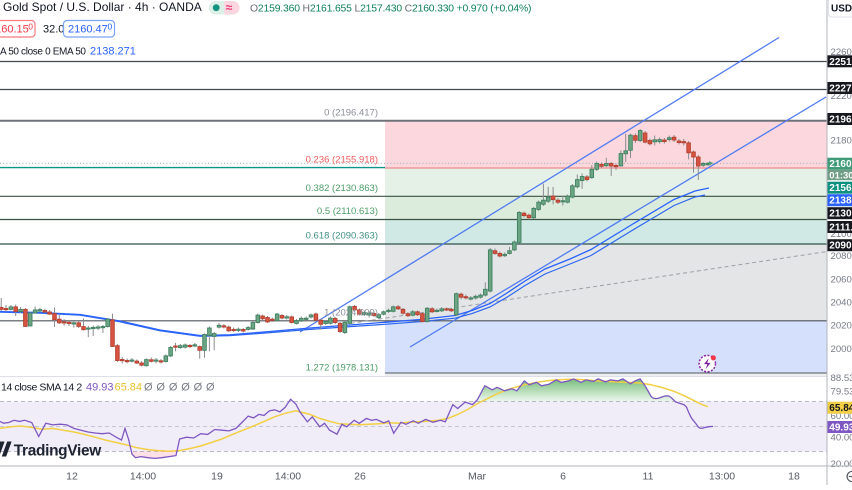 The width and height of the screenshot is (852, 490). I want to click on svg-text:Gold Spot / U.S. Dollar · 4h ·: Gold Spot / U.S. Dollar · 4h · OANDA, so click(102, 7).